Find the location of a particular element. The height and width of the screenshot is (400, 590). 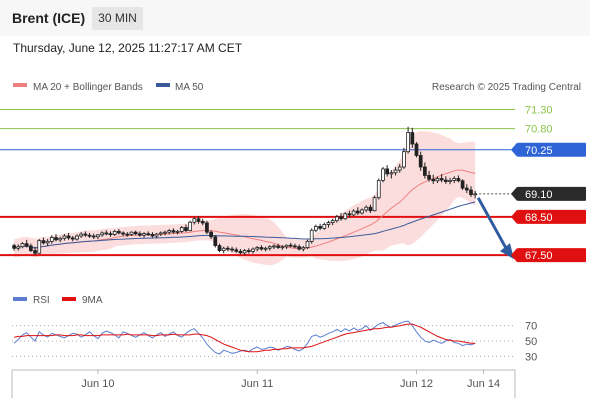

timeframe-button: 30 MIN is located at coordinates (117, 18).